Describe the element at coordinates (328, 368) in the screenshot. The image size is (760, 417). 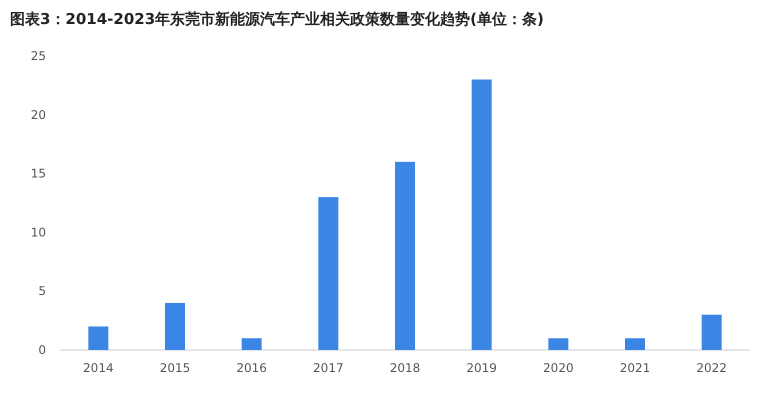
I see `x-tick-label: 2017` at that location.